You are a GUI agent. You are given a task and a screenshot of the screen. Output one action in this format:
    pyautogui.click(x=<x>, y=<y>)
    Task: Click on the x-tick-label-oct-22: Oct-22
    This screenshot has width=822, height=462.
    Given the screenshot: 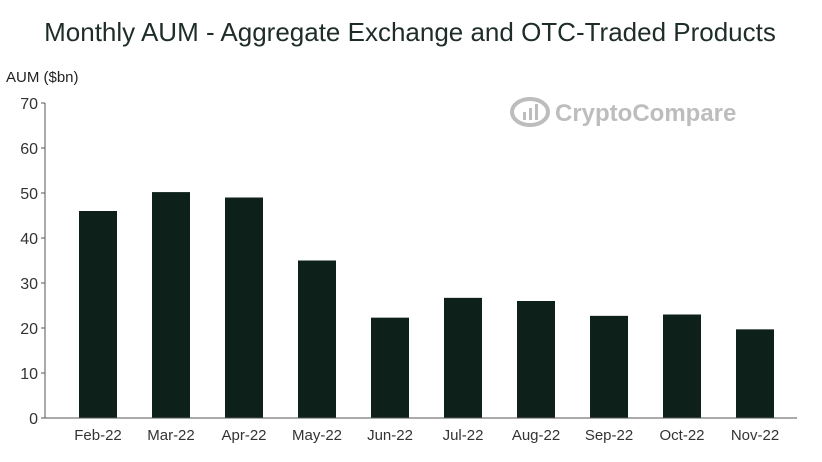 What is the action you would take?
    pyautogui.click(x=681, y=435)
    